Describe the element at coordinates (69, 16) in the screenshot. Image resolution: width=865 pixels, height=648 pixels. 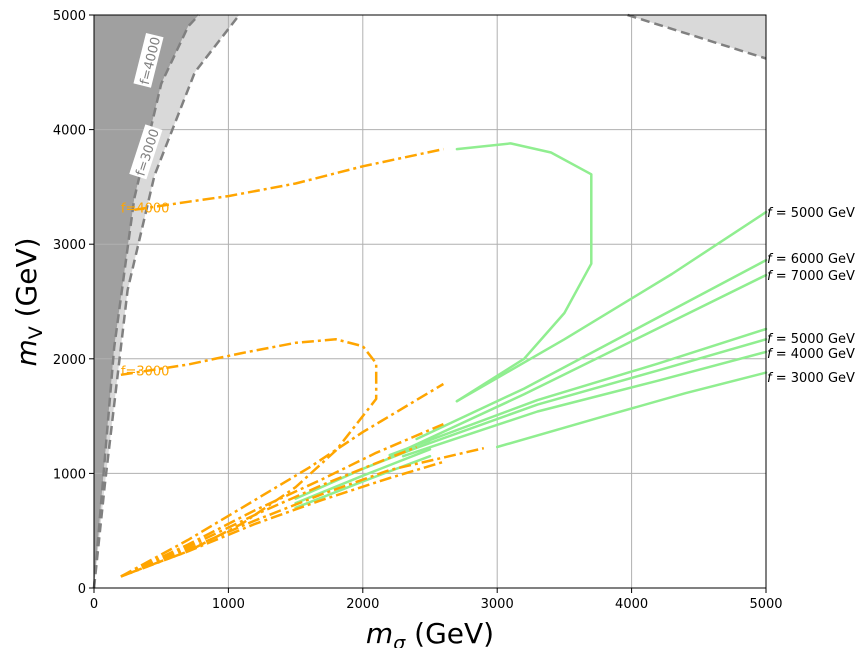
I see `y-tick-label: 5000` at that location.